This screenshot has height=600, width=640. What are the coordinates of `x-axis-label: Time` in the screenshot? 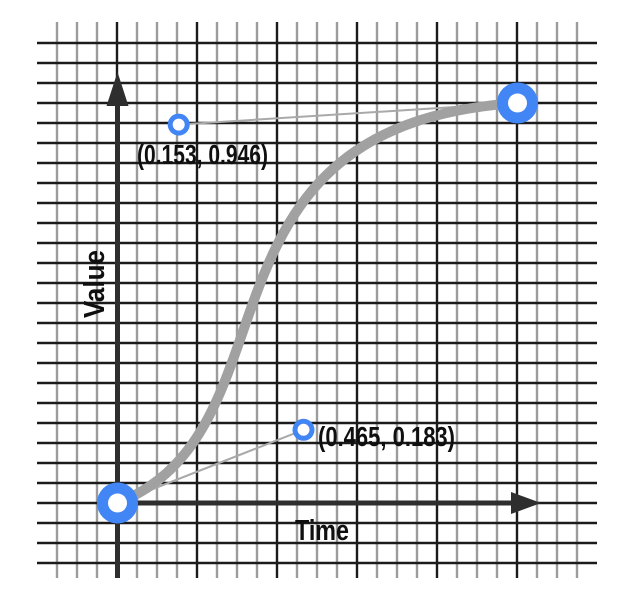 It's located at (322, 531).